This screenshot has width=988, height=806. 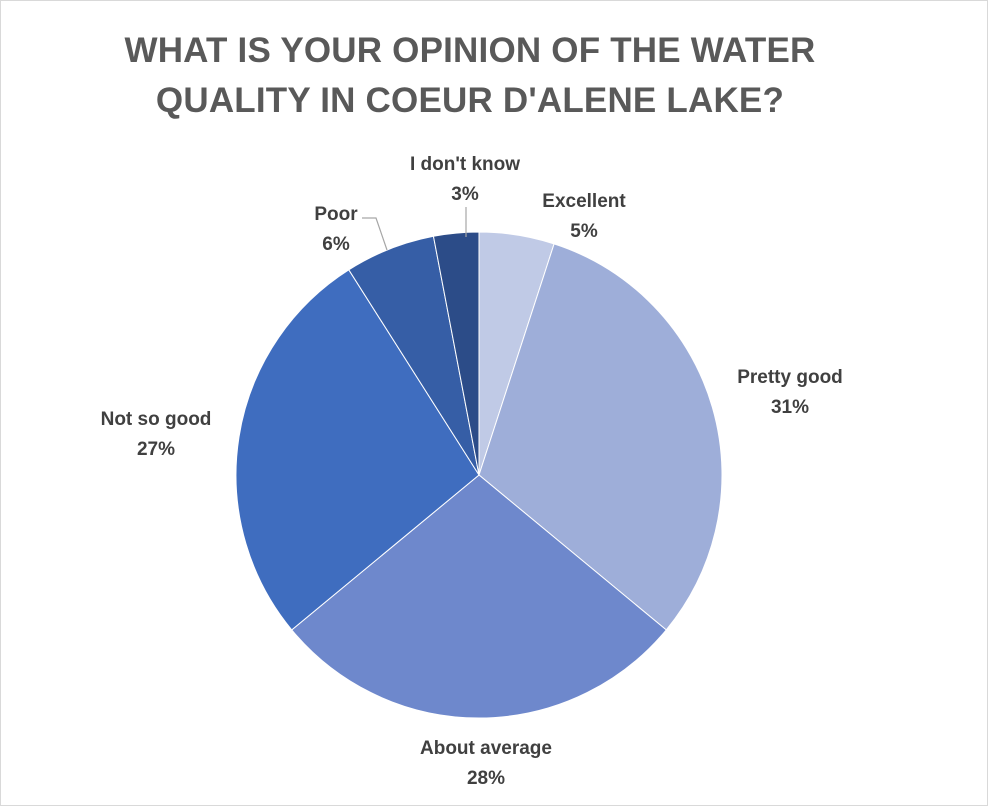 I want to click on pie-slice-not-so-good, so click(x=357, y=450).